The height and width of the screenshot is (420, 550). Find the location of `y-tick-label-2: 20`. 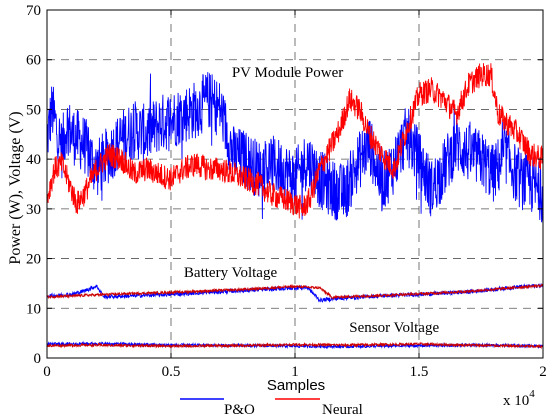

y-tick-label-2: 20 is located at coordinates (33, 260).